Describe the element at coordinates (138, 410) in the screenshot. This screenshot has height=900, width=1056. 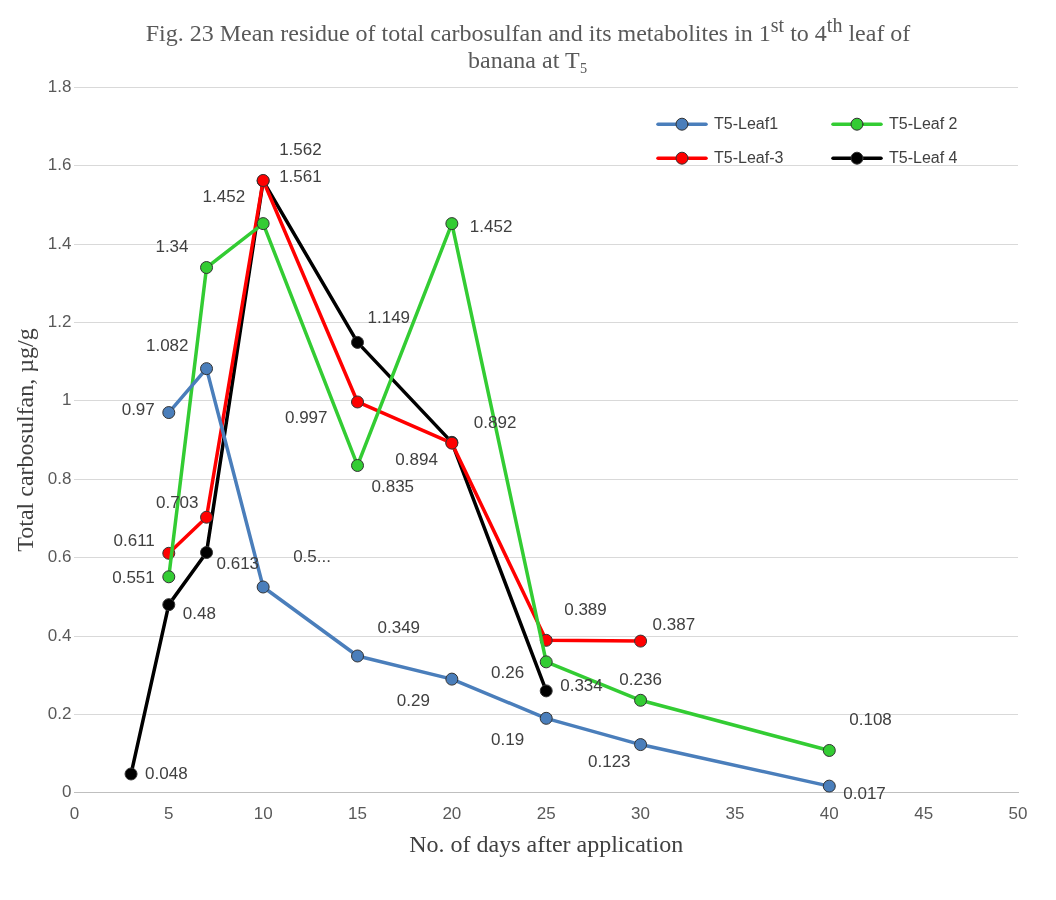
I see `data-label: 0.97` at that location.